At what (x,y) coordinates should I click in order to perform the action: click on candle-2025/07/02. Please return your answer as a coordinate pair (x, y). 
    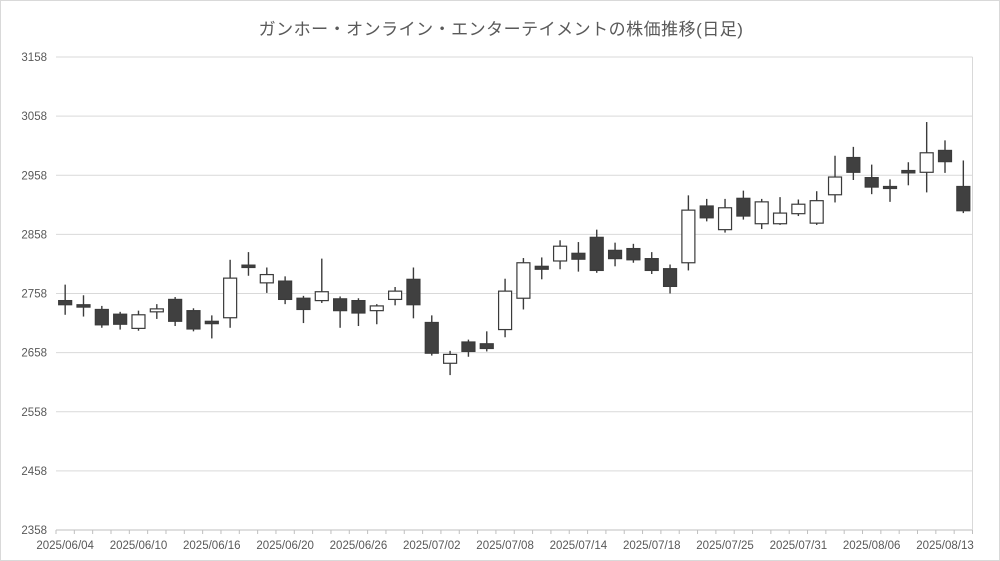
    Looking at the image, I should click on (431, 335).